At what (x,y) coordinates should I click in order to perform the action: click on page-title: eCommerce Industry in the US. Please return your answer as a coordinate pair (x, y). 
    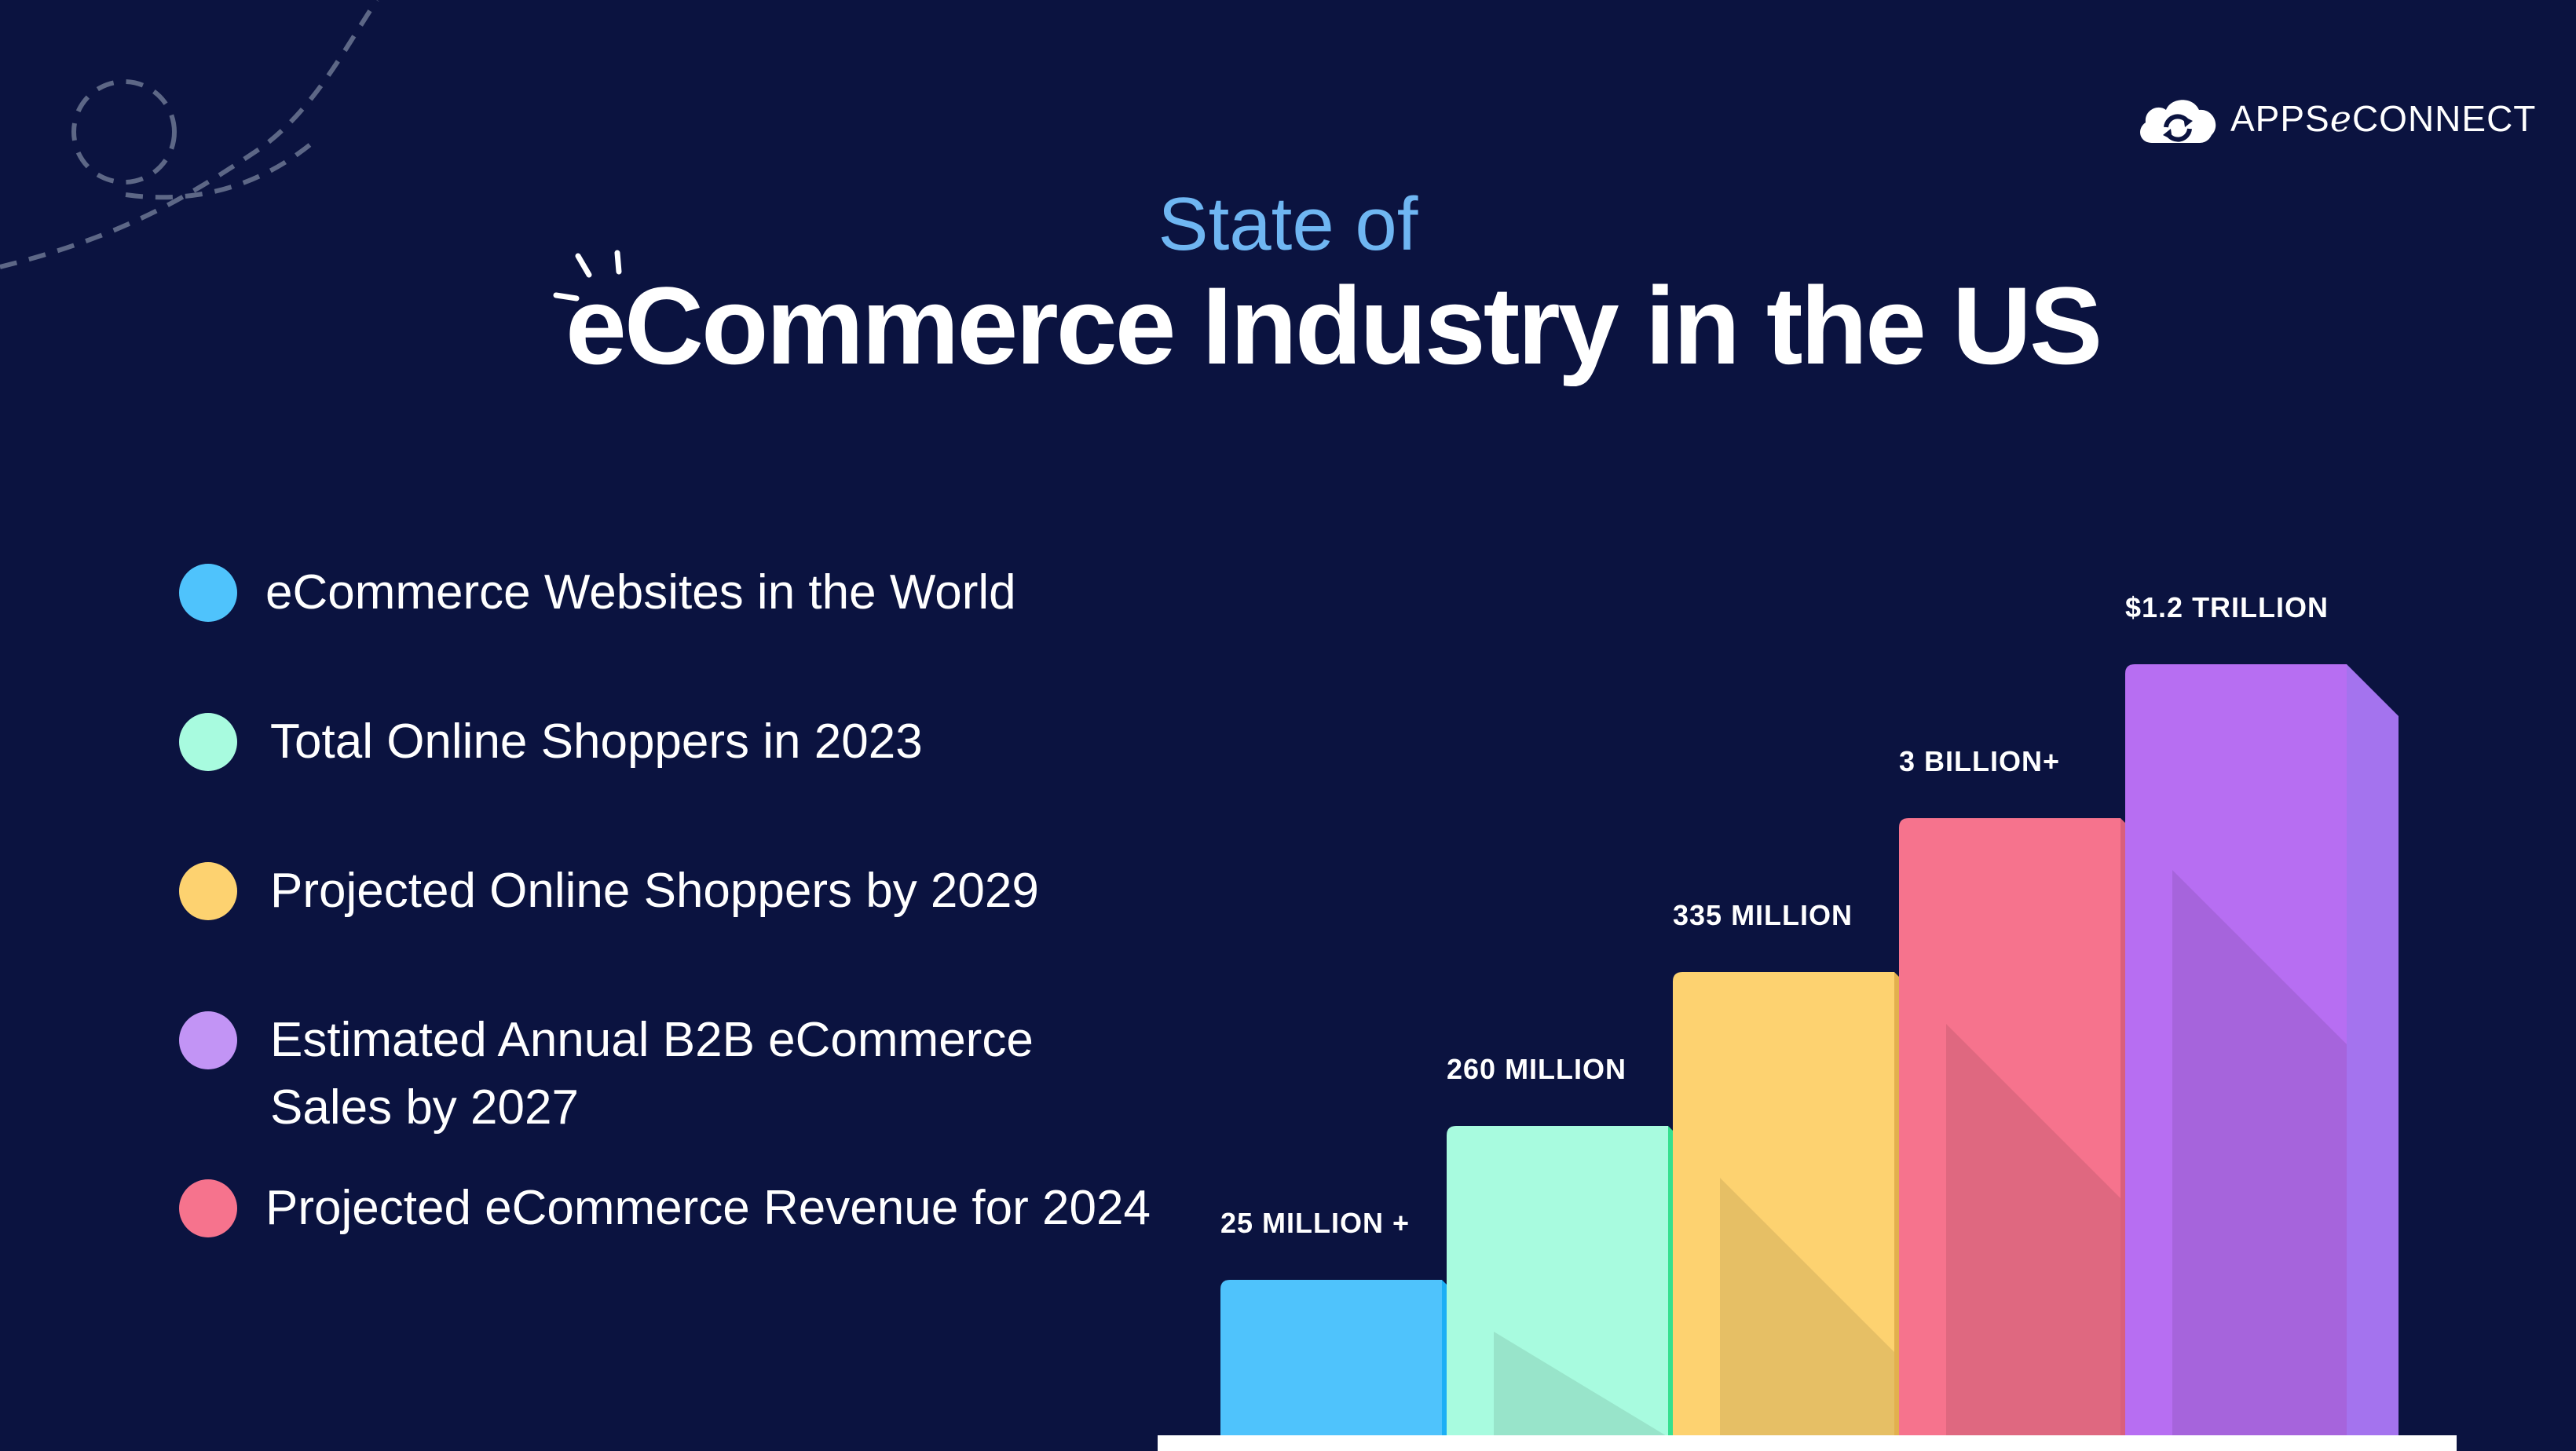
    Looking at the image, I should click on (1334, 325).